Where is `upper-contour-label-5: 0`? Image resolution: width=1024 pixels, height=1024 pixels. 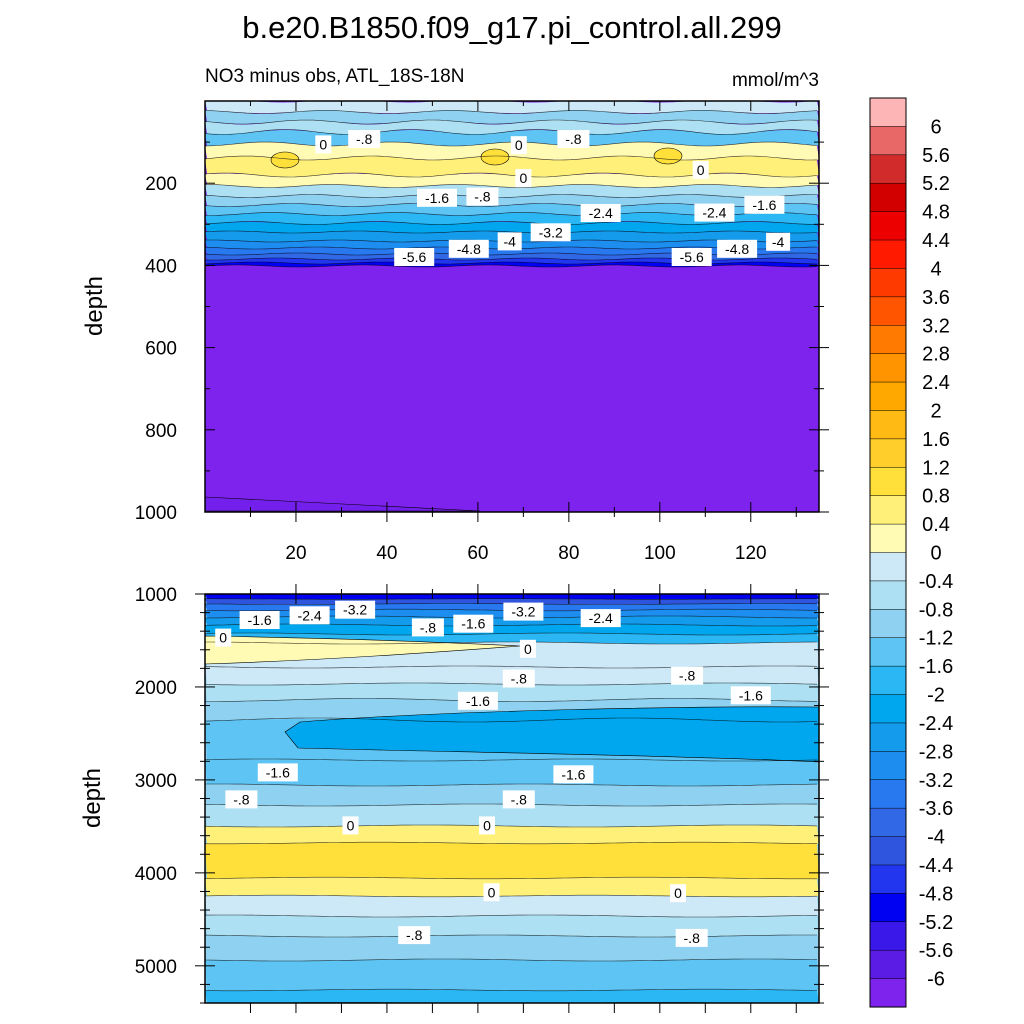 upper-contour-label-5: 0 is located at coordinates (524, 178).